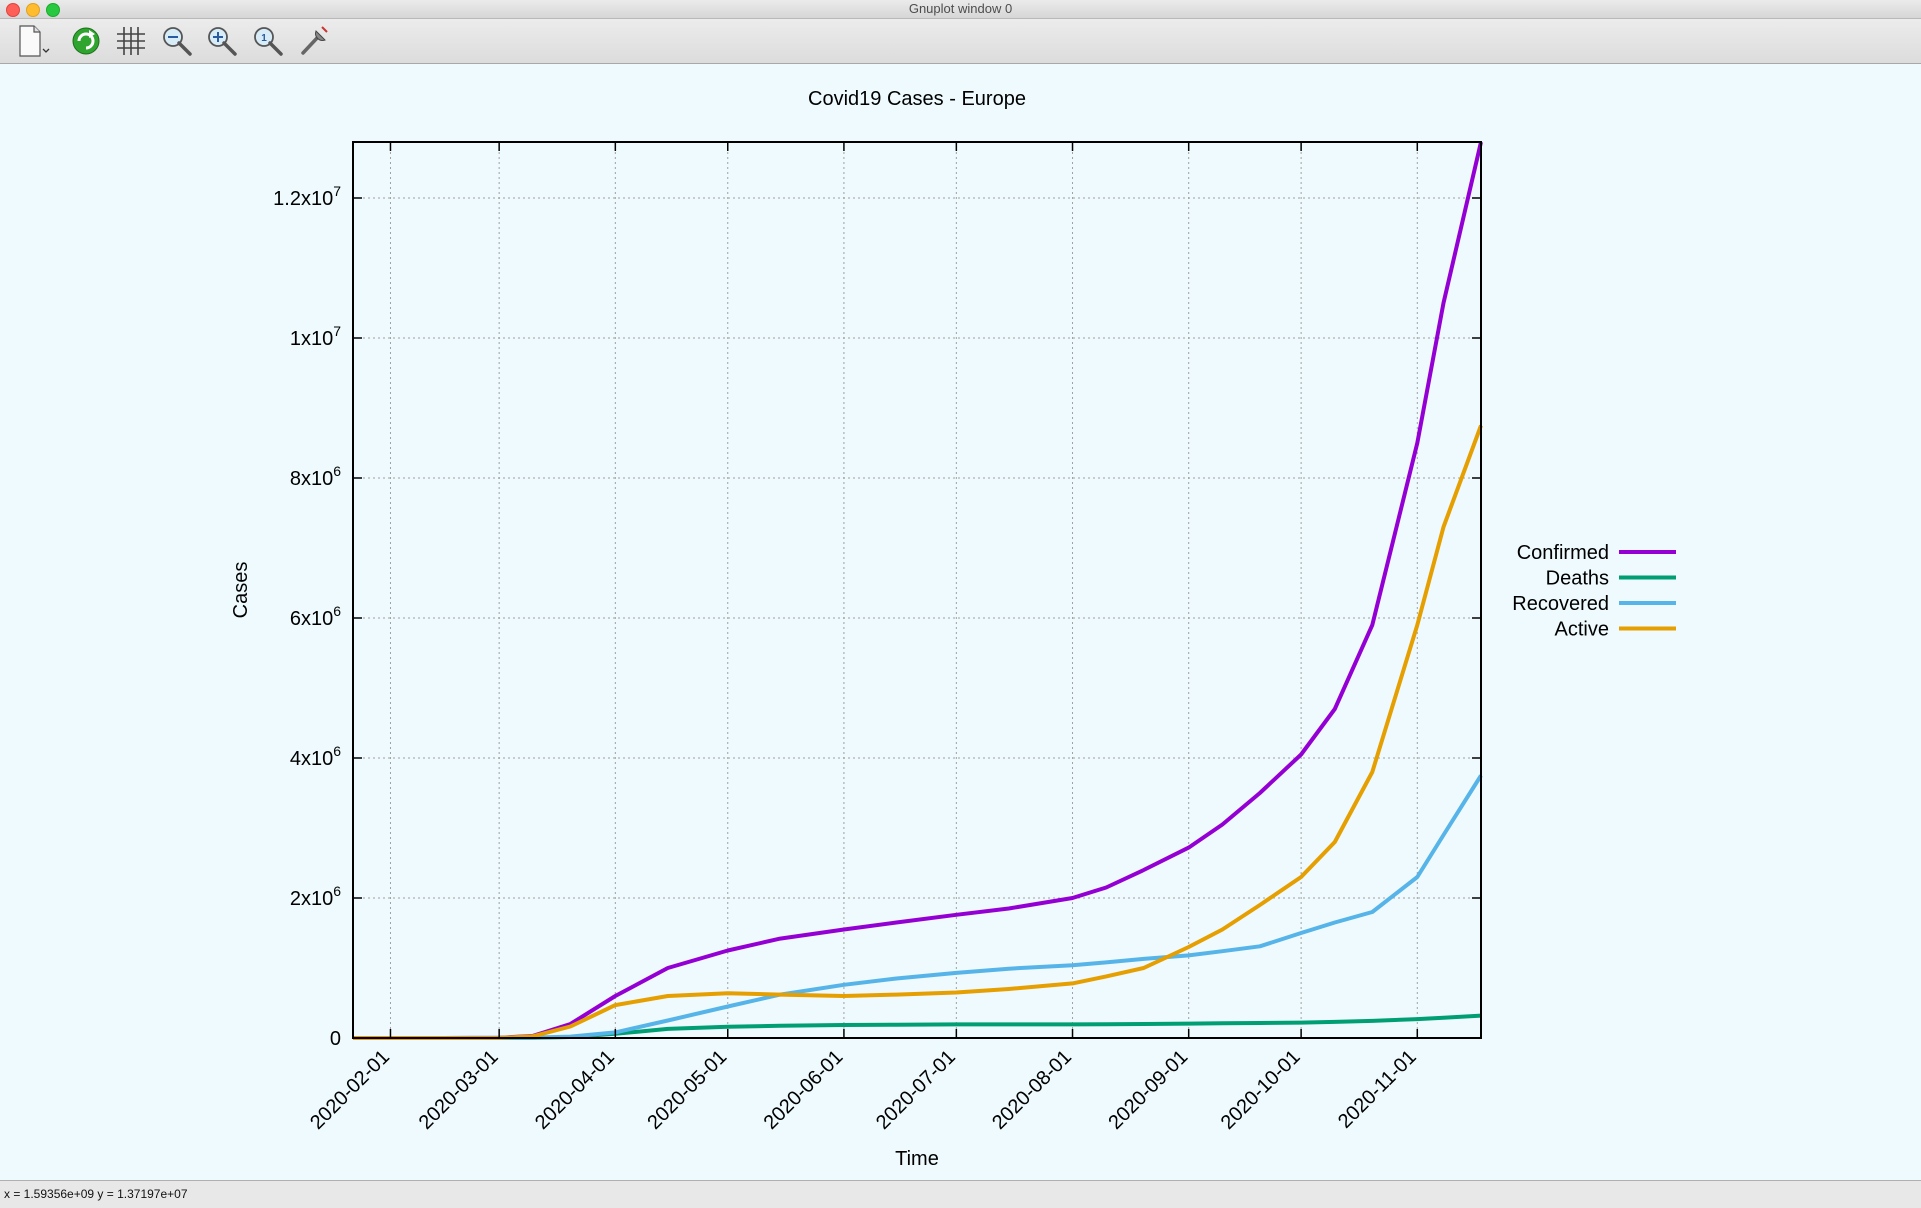 This screenshot has height=1208, width=1921. I want to click on y-axis-label: Cases, so click(241, 590).